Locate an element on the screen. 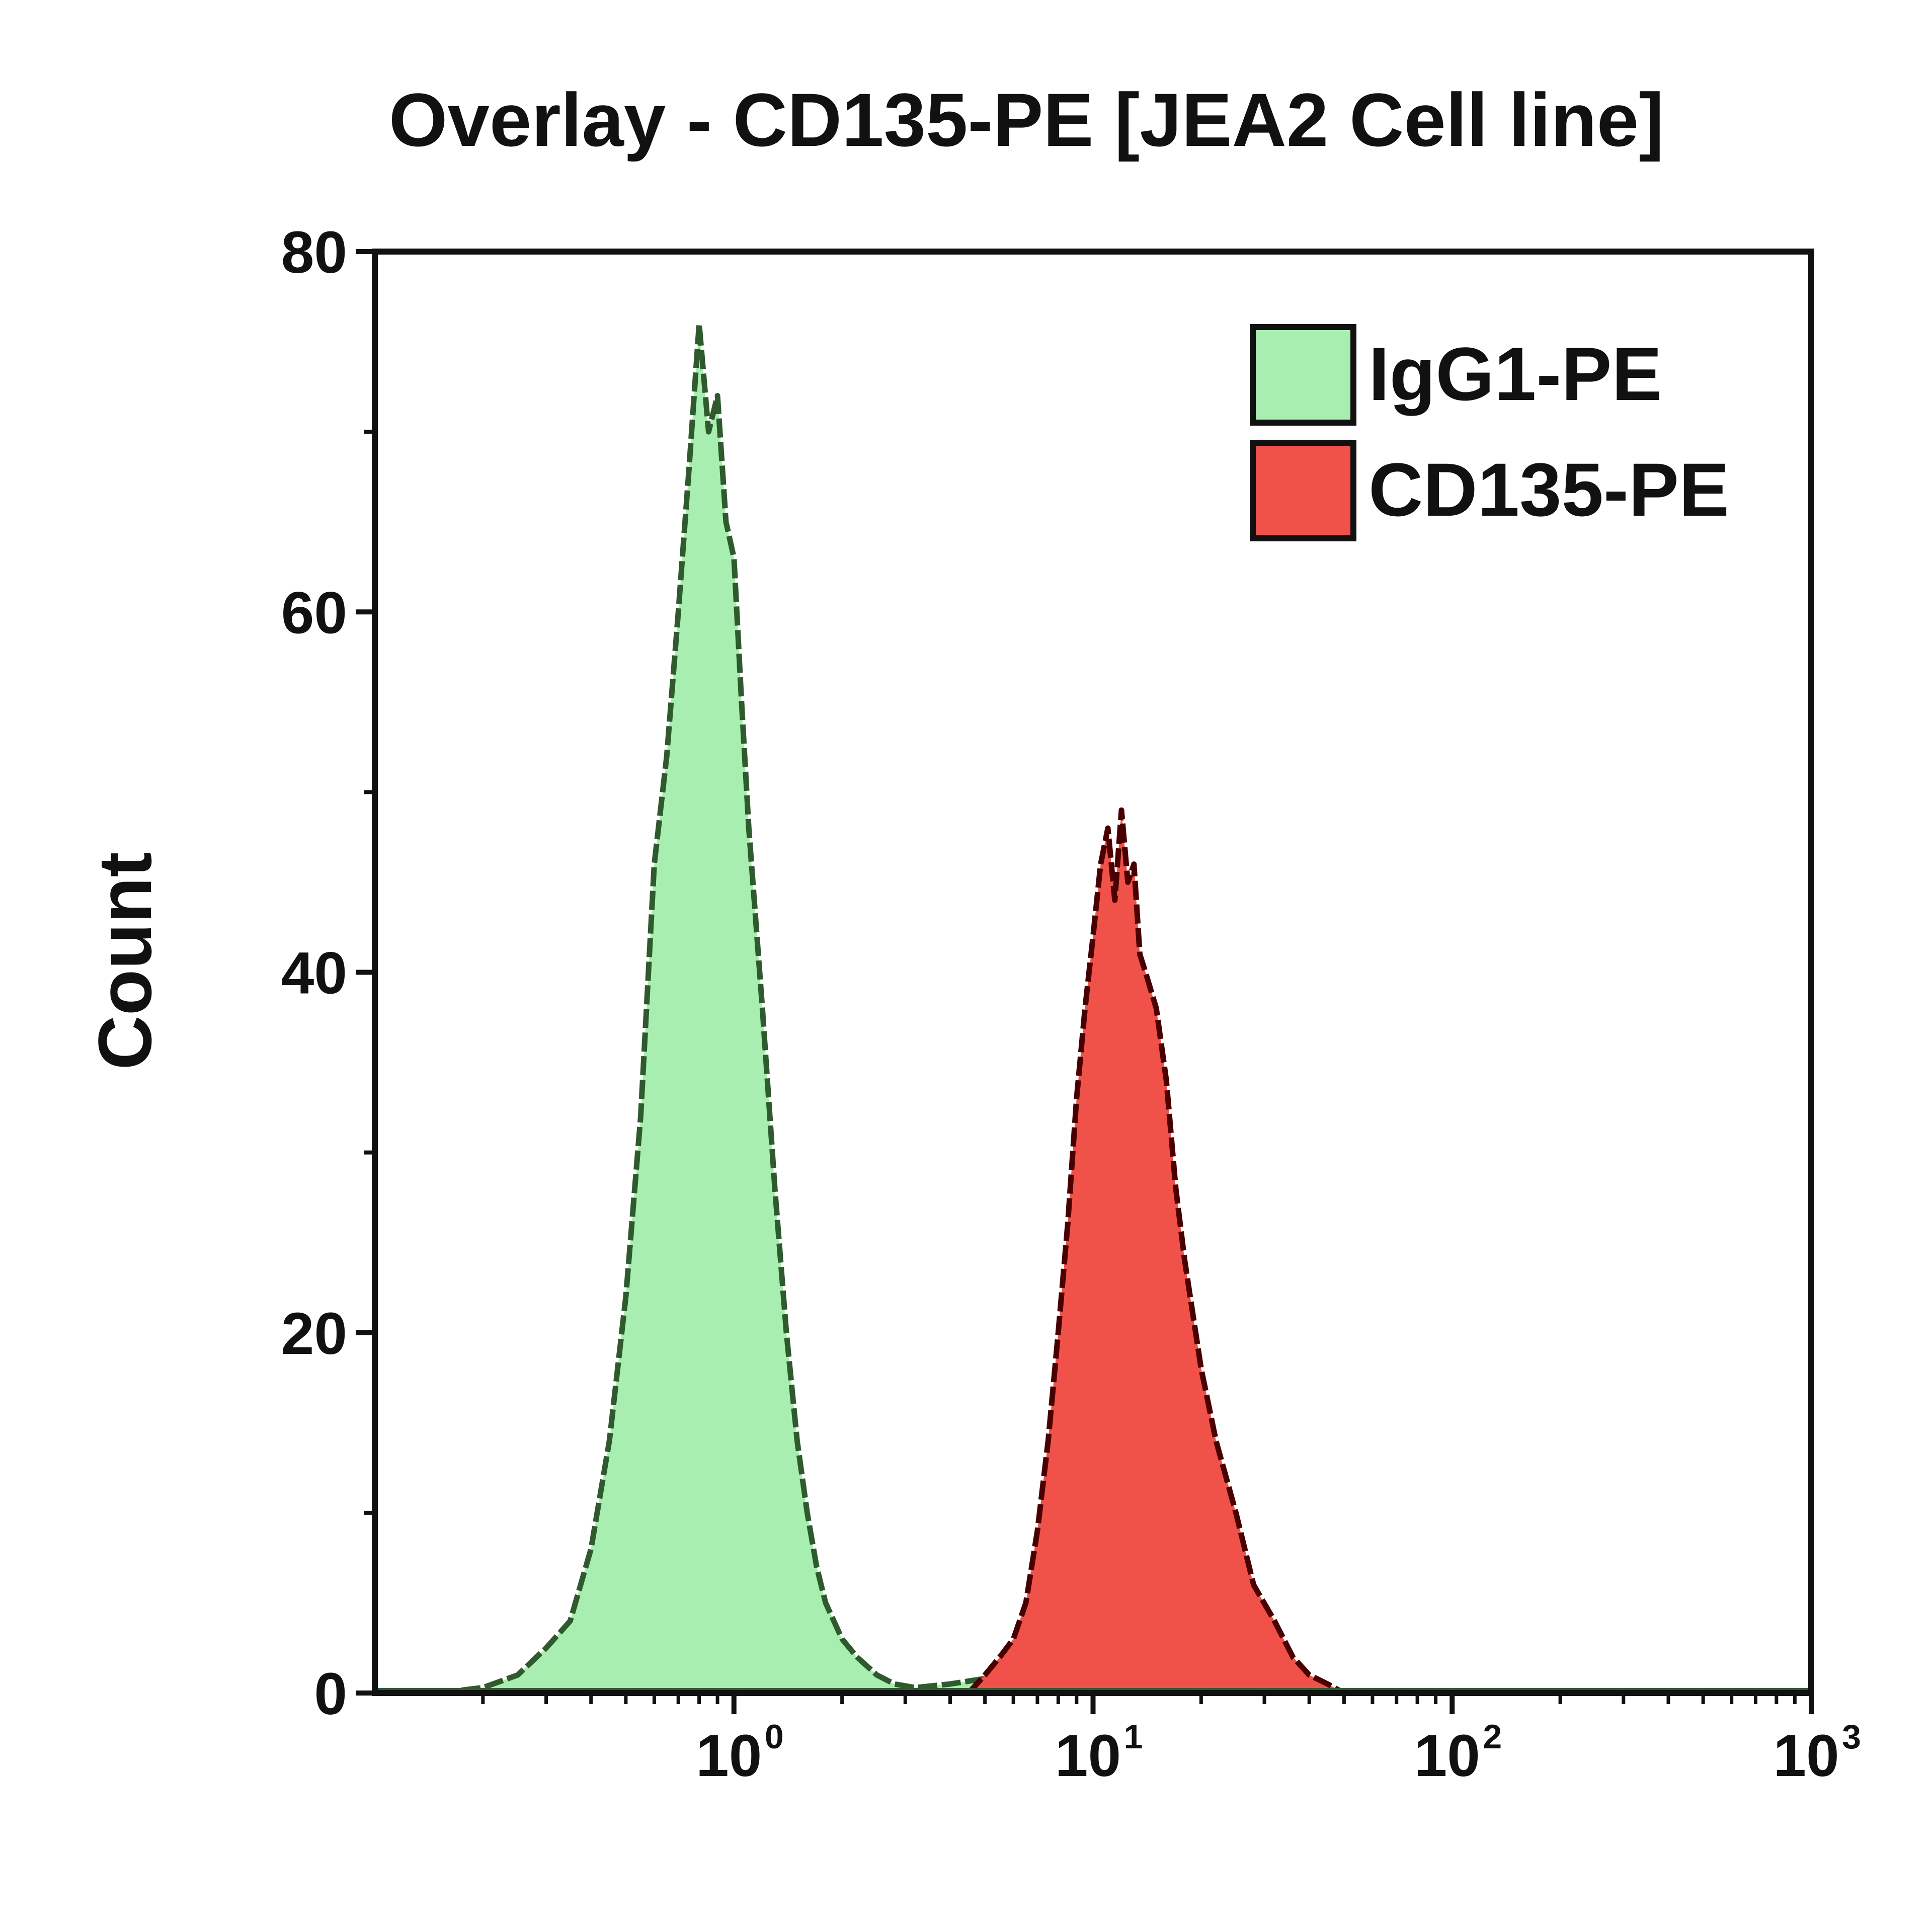 The height and width of the screenshot is (1932, 1932). series-area-cd135-pe is located at coordinates (1156, 1251).